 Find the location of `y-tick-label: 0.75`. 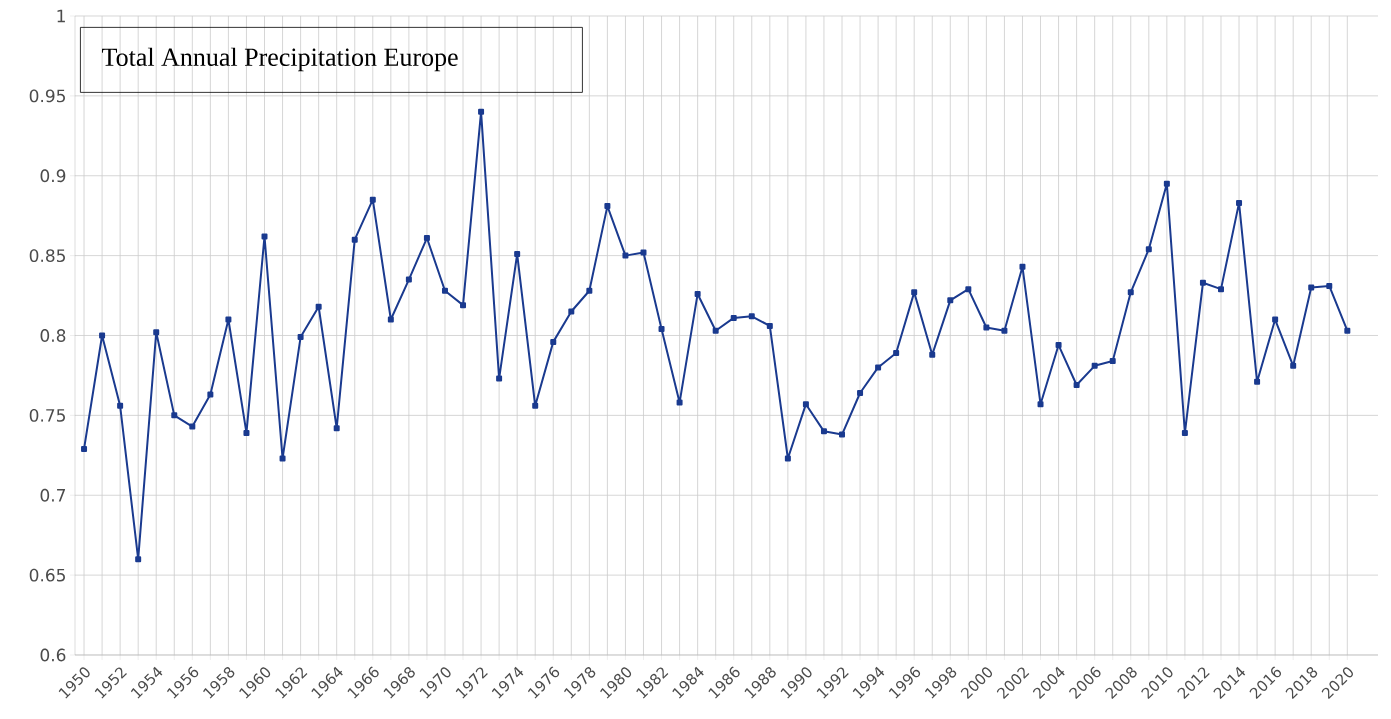

y-tick-label: 0.75 is located at coordinates (47, 415).